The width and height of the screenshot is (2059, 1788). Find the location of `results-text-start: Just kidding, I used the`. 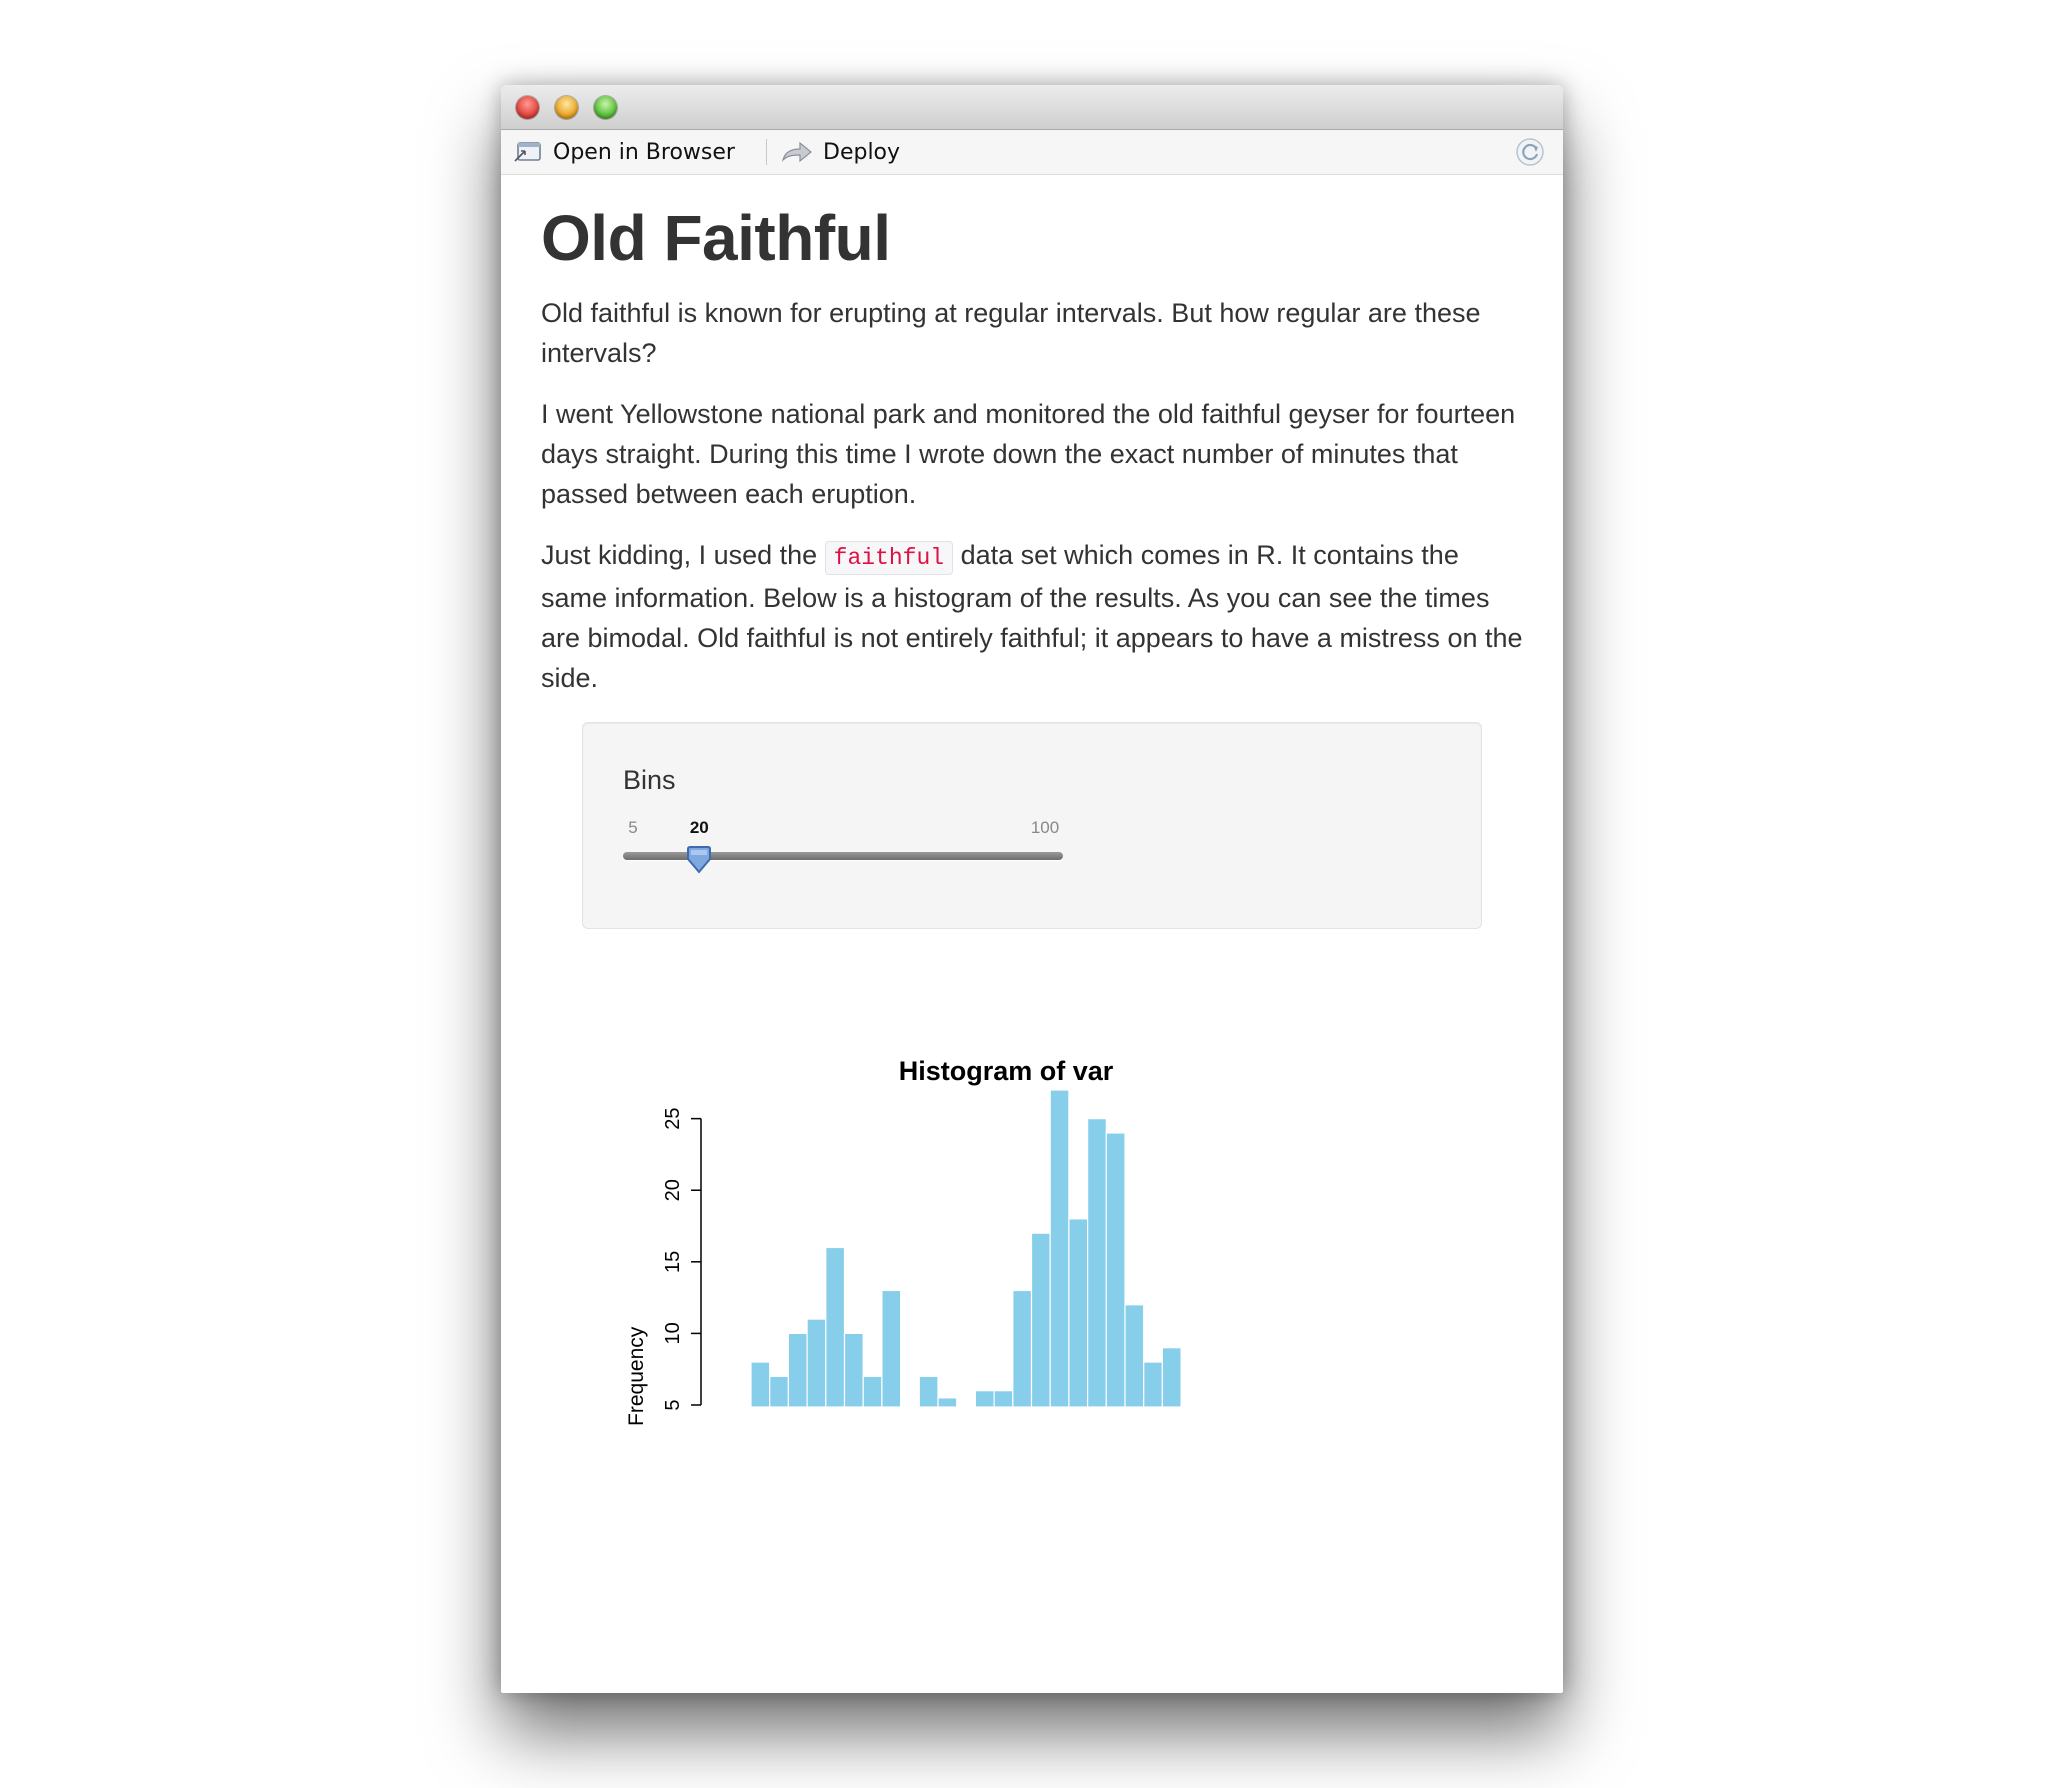

results-text-start: Just kidding, I used the is located at coordinates (683, 555).